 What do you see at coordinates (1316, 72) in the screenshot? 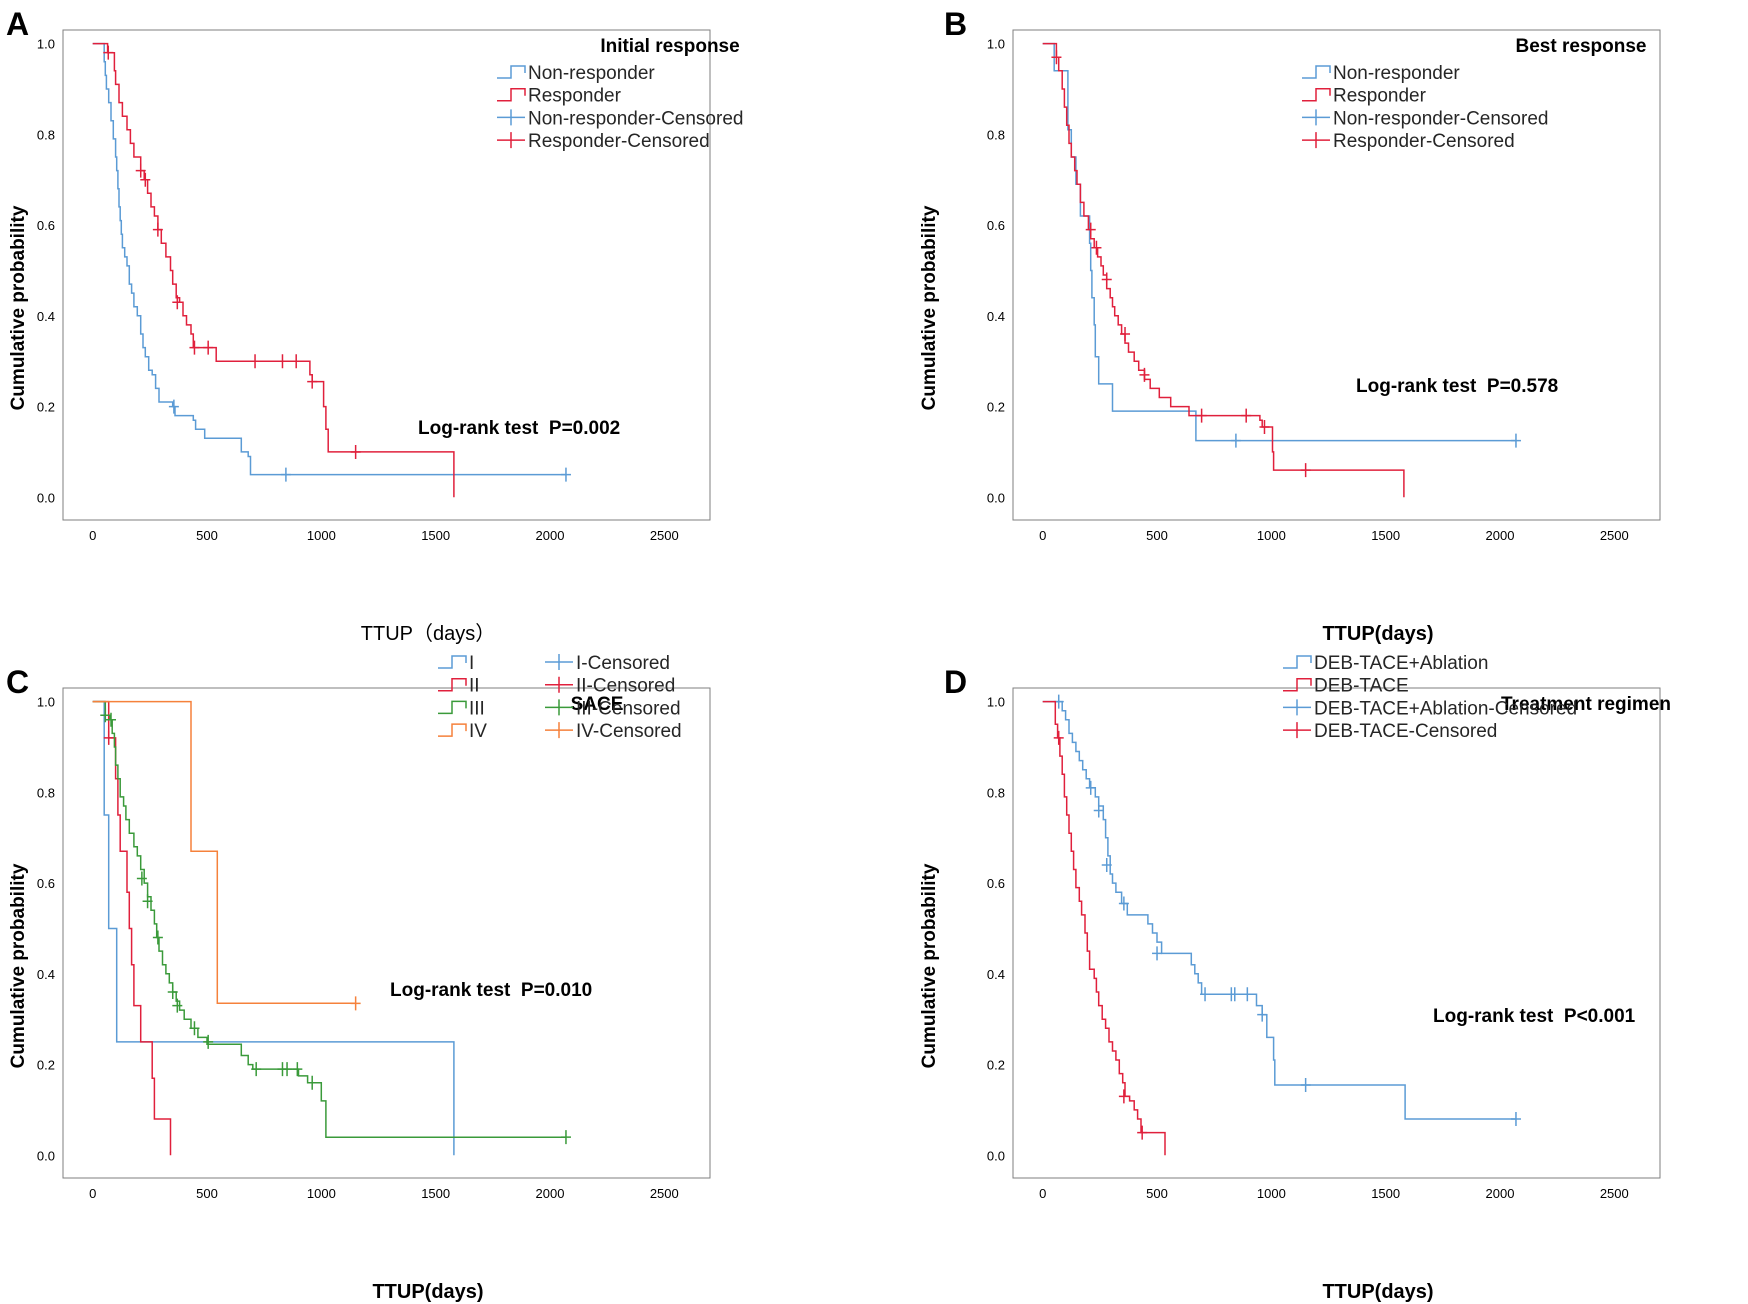
I see `legend-swatch-non-responder` at bounding box center [1316, 72].